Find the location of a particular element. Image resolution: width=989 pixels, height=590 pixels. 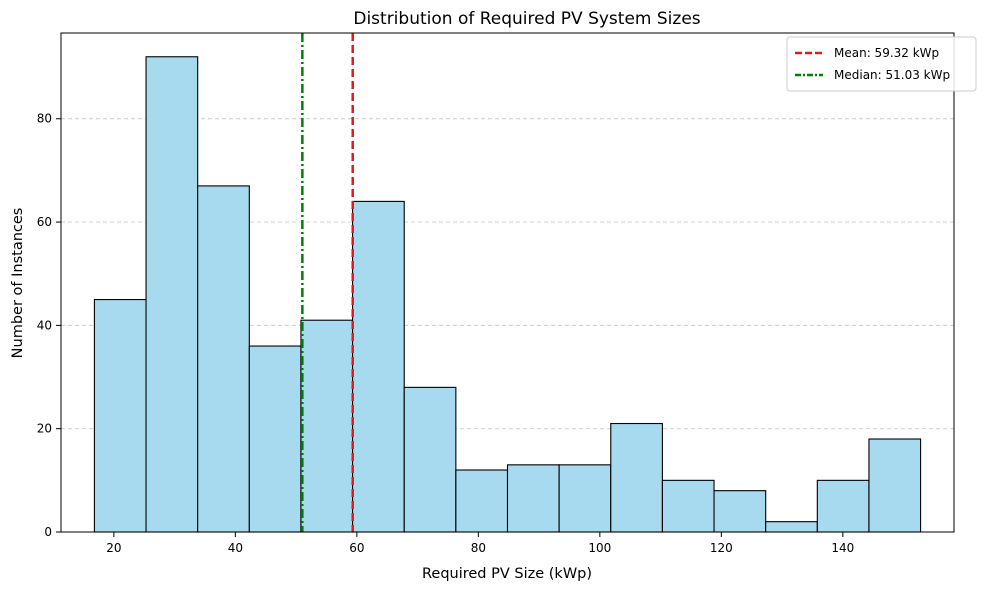

x-tick-label-5: 120 is located at coordinates (721, 548).